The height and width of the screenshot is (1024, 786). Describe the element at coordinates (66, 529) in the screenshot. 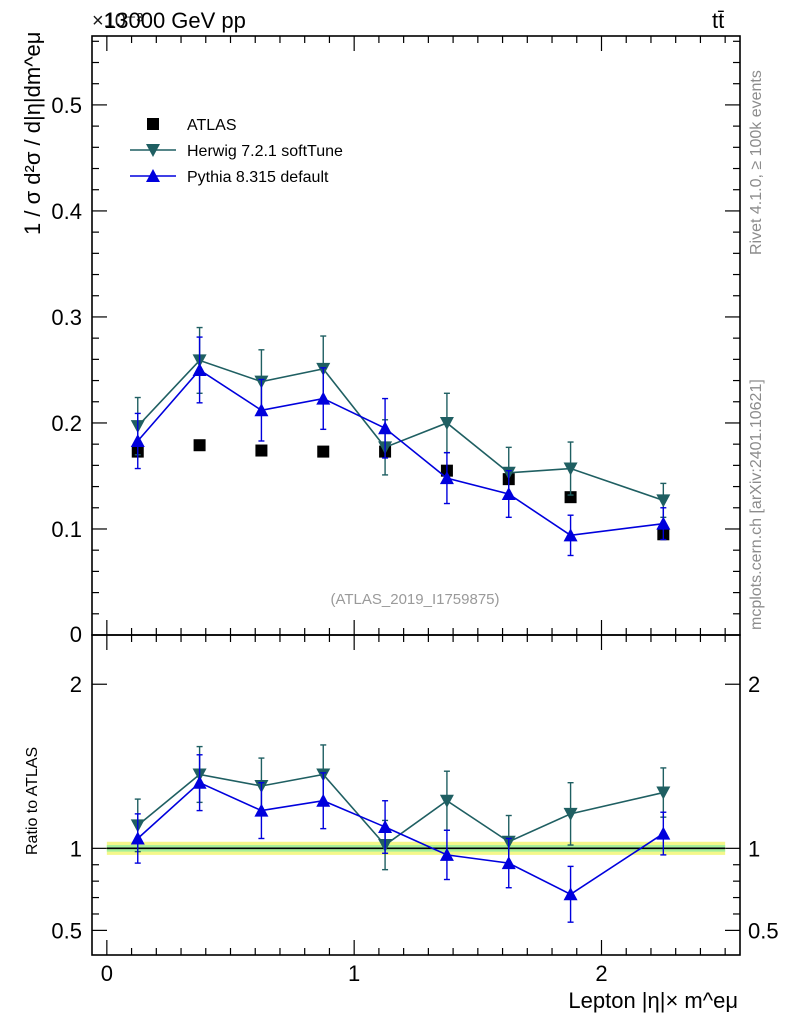

I see `y-tick-label: 0.1` at that location.